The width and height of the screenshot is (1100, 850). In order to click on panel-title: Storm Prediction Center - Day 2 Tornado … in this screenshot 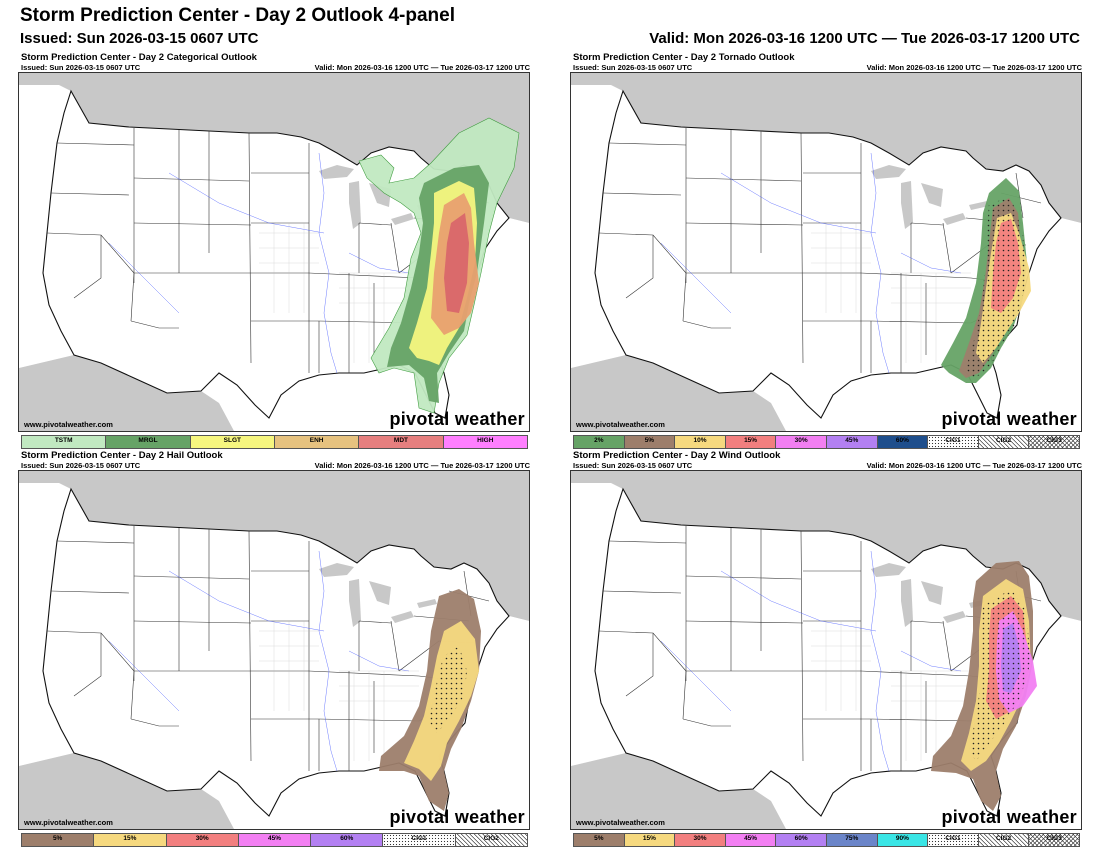, I will do `click(684, 57)`.